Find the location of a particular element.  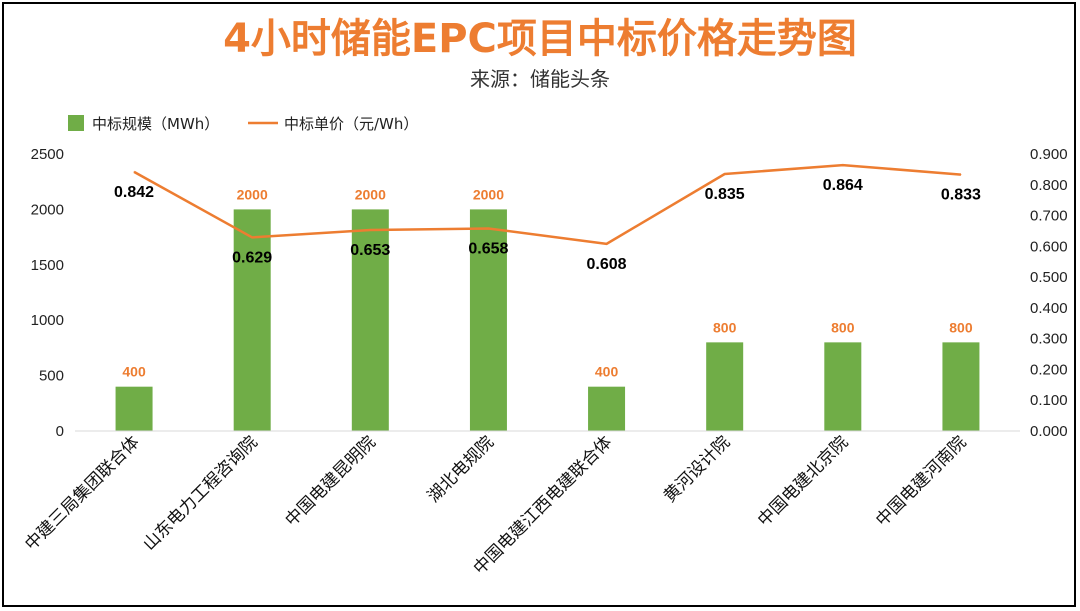

y-right-tick-label: 0.400 is located at coordinates (1049, 308).